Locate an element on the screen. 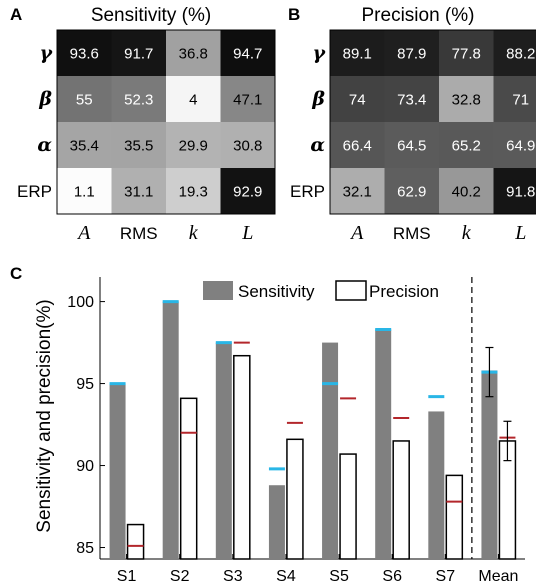  heatmap-cell-value: 89.1 is located at coordinates (357, 54).